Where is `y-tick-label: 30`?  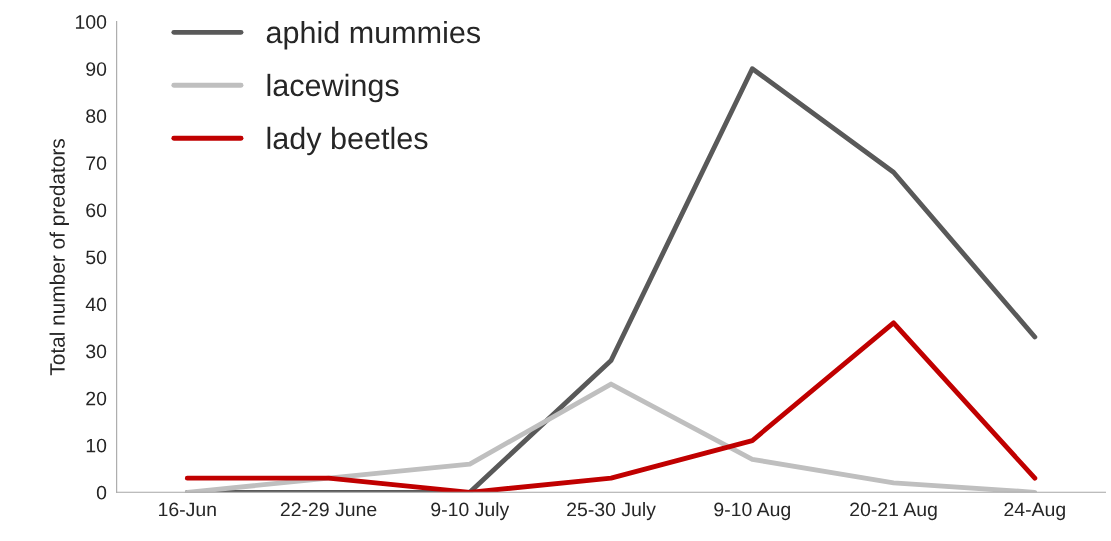
y-tick-label: 30 is located at coordinates (96, 351).